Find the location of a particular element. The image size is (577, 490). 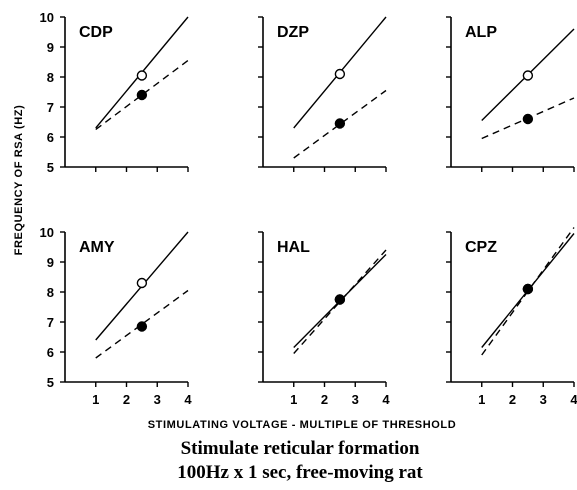

panel-label: ALP is located at coordinates (481, 32).